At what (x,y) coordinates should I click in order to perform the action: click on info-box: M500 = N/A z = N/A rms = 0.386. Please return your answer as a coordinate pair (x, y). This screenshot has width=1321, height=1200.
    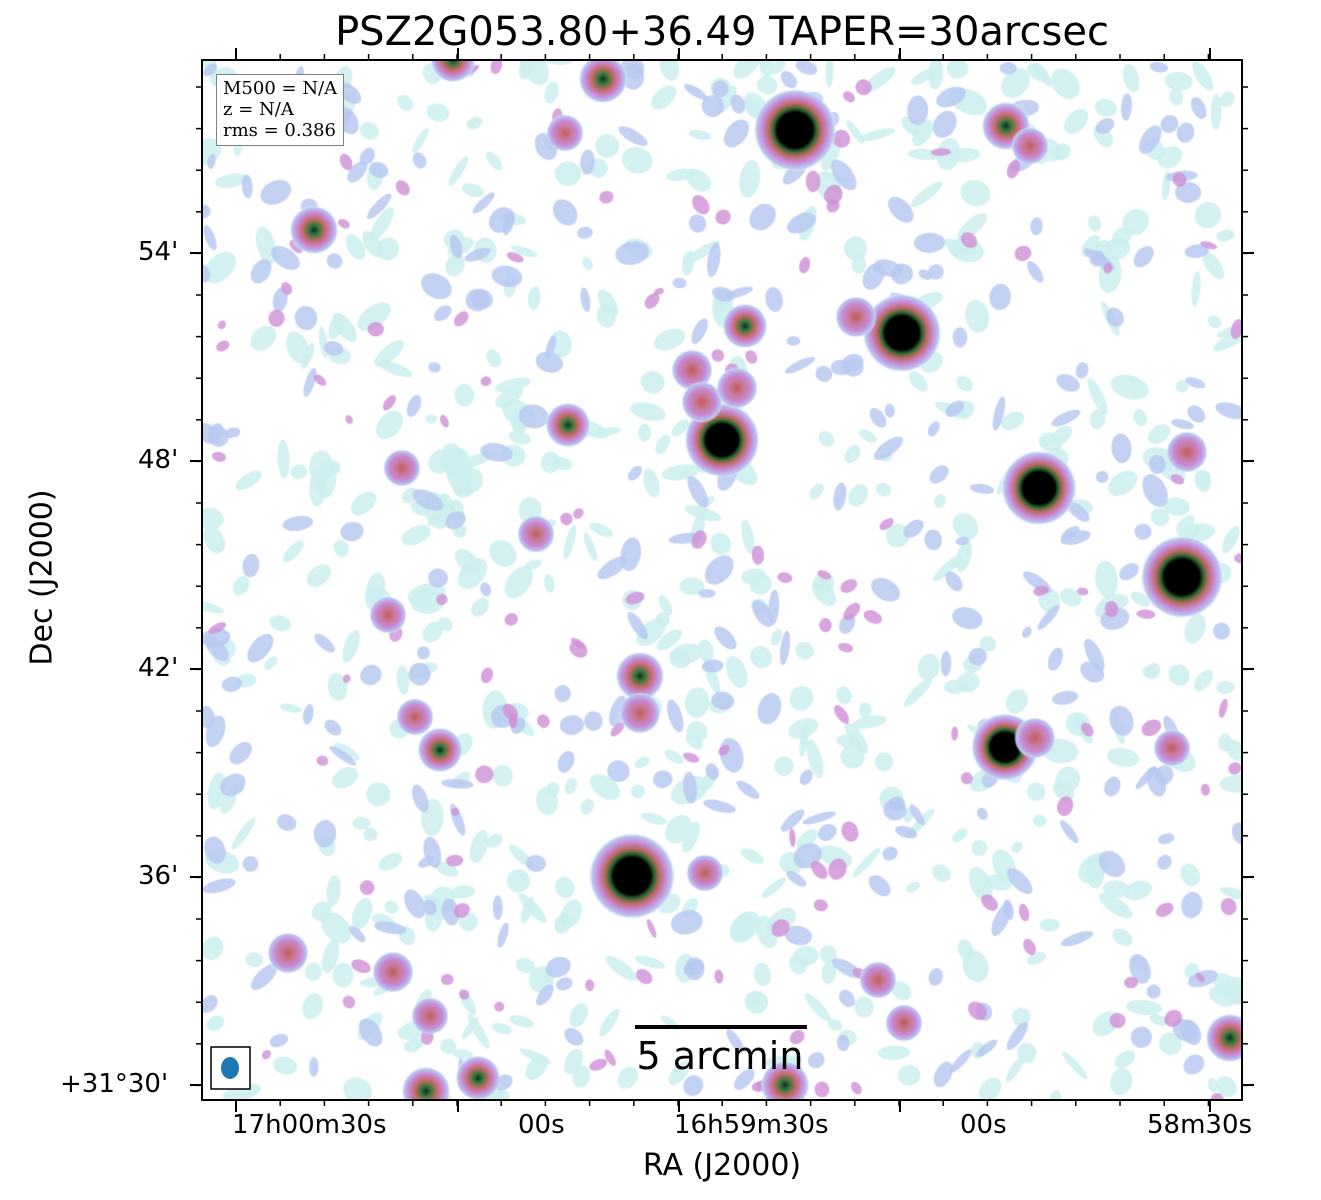
    Looking at the image, I should click on (280, 110).